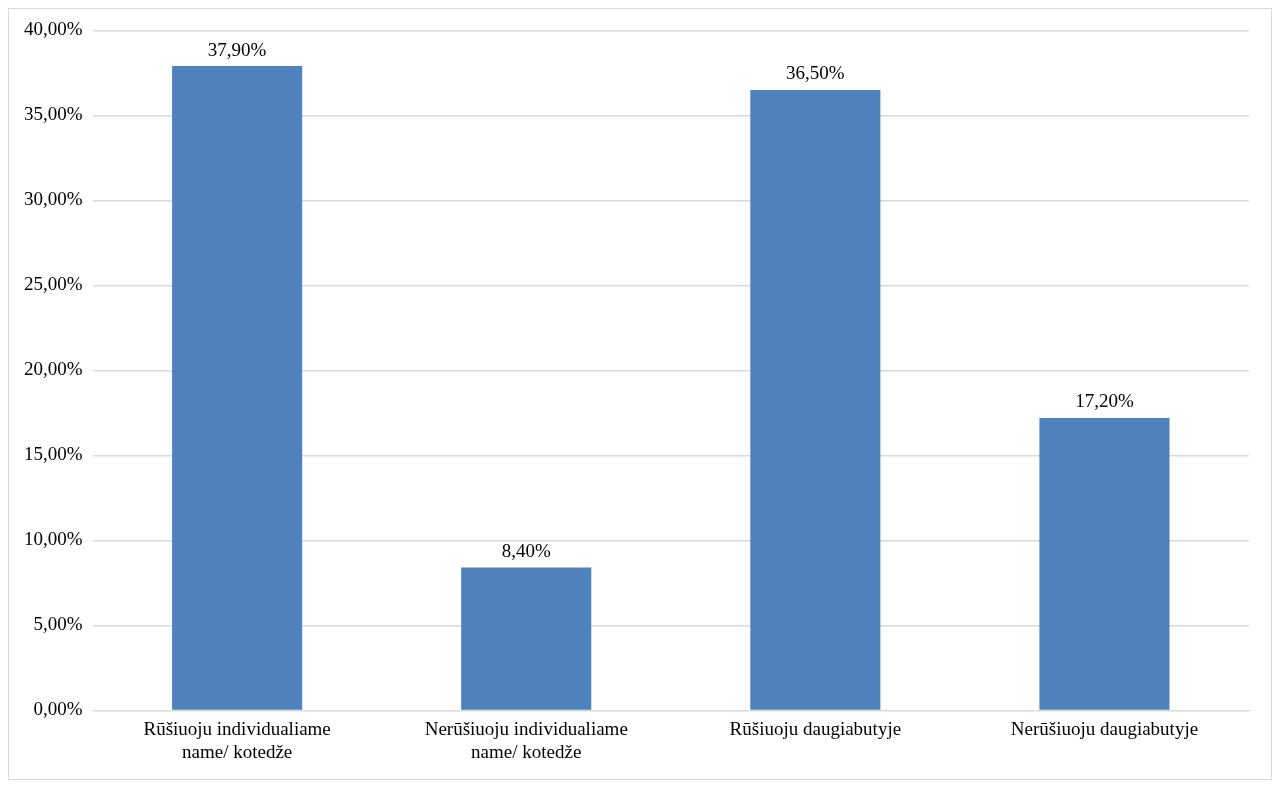  I want to click on y-tick-label: 0,00%, so click(58, 709).